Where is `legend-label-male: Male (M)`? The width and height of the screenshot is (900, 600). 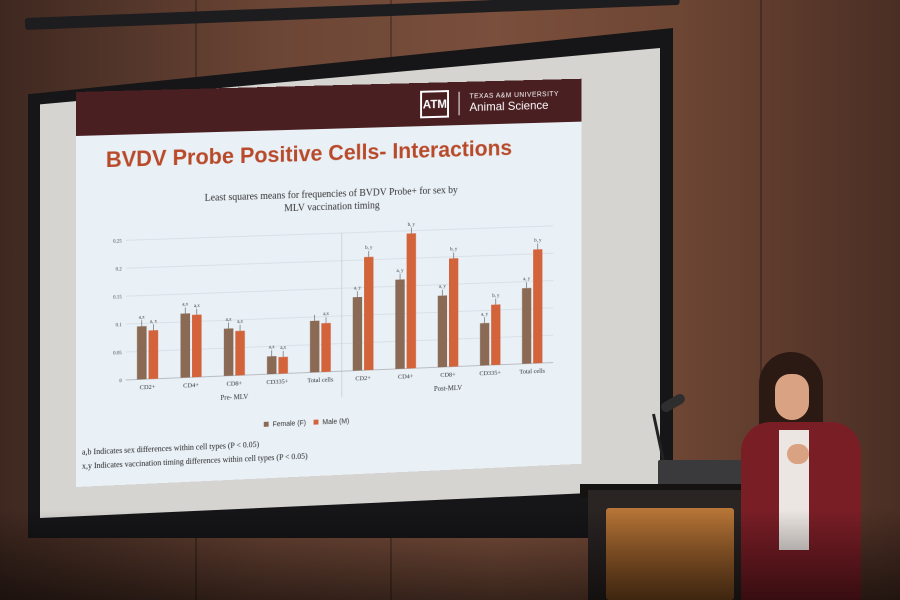 legend-label-male: Male (M) is located at coordinates (336, 422).